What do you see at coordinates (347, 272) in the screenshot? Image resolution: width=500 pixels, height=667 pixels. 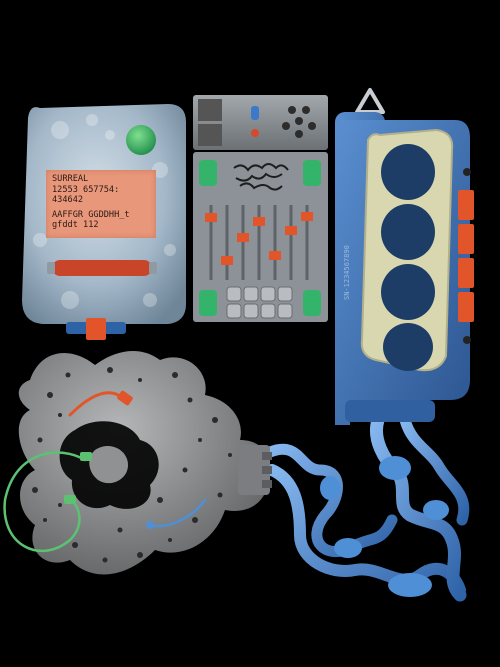 I see `side-engraving: SN-1234567890` at bounding box center [347, 272].